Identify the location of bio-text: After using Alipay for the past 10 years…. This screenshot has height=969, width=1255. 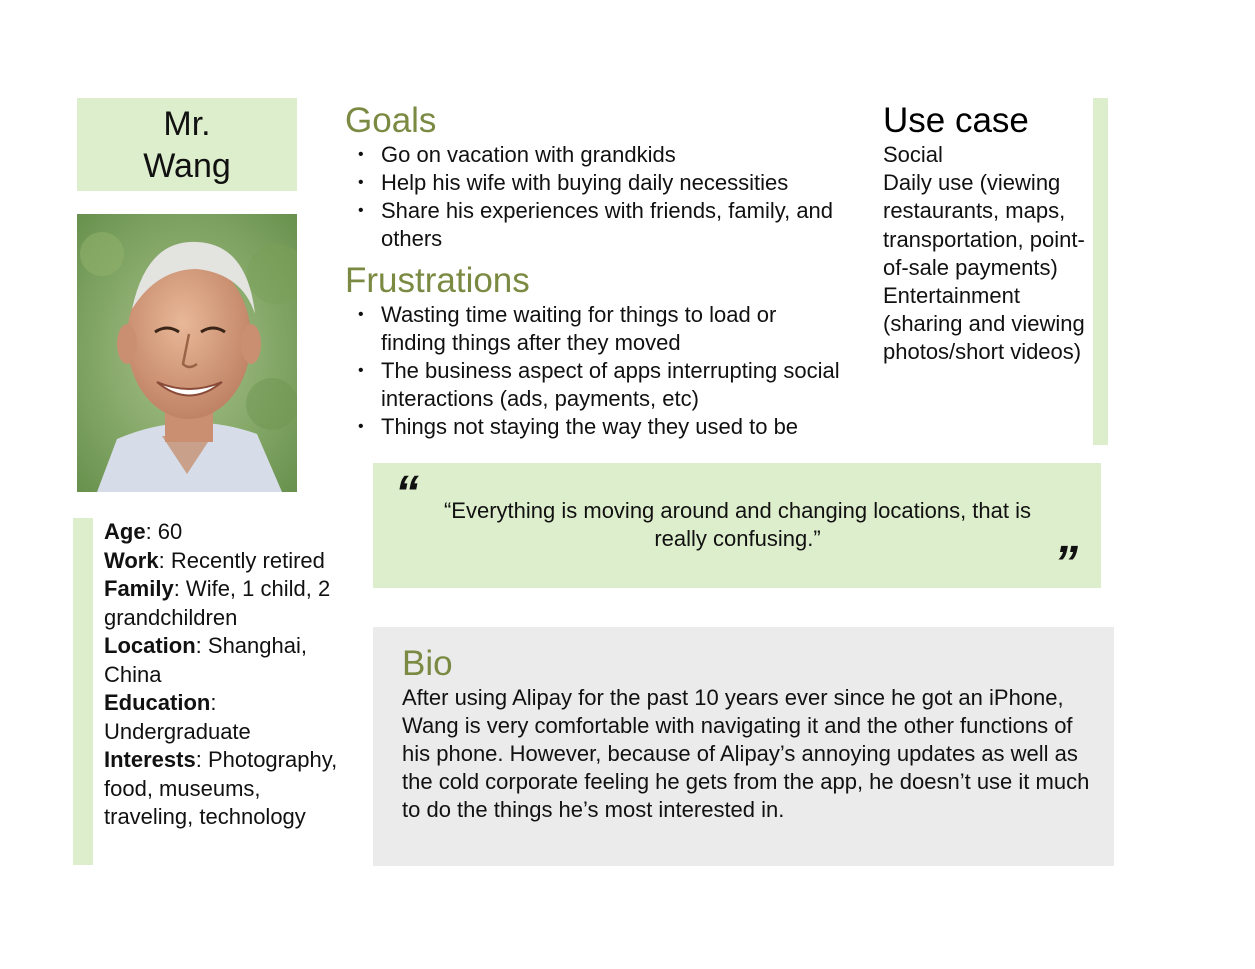
(746, 753).